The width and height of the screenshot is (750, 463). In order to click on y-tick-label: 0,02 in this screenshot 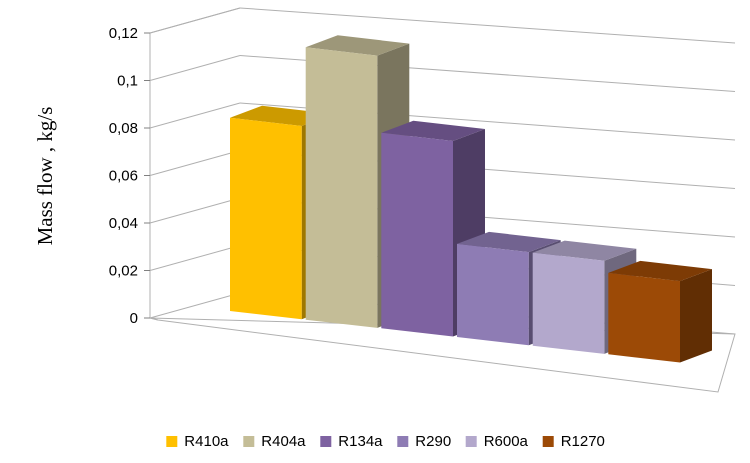, I will do `click(123, 271)`.